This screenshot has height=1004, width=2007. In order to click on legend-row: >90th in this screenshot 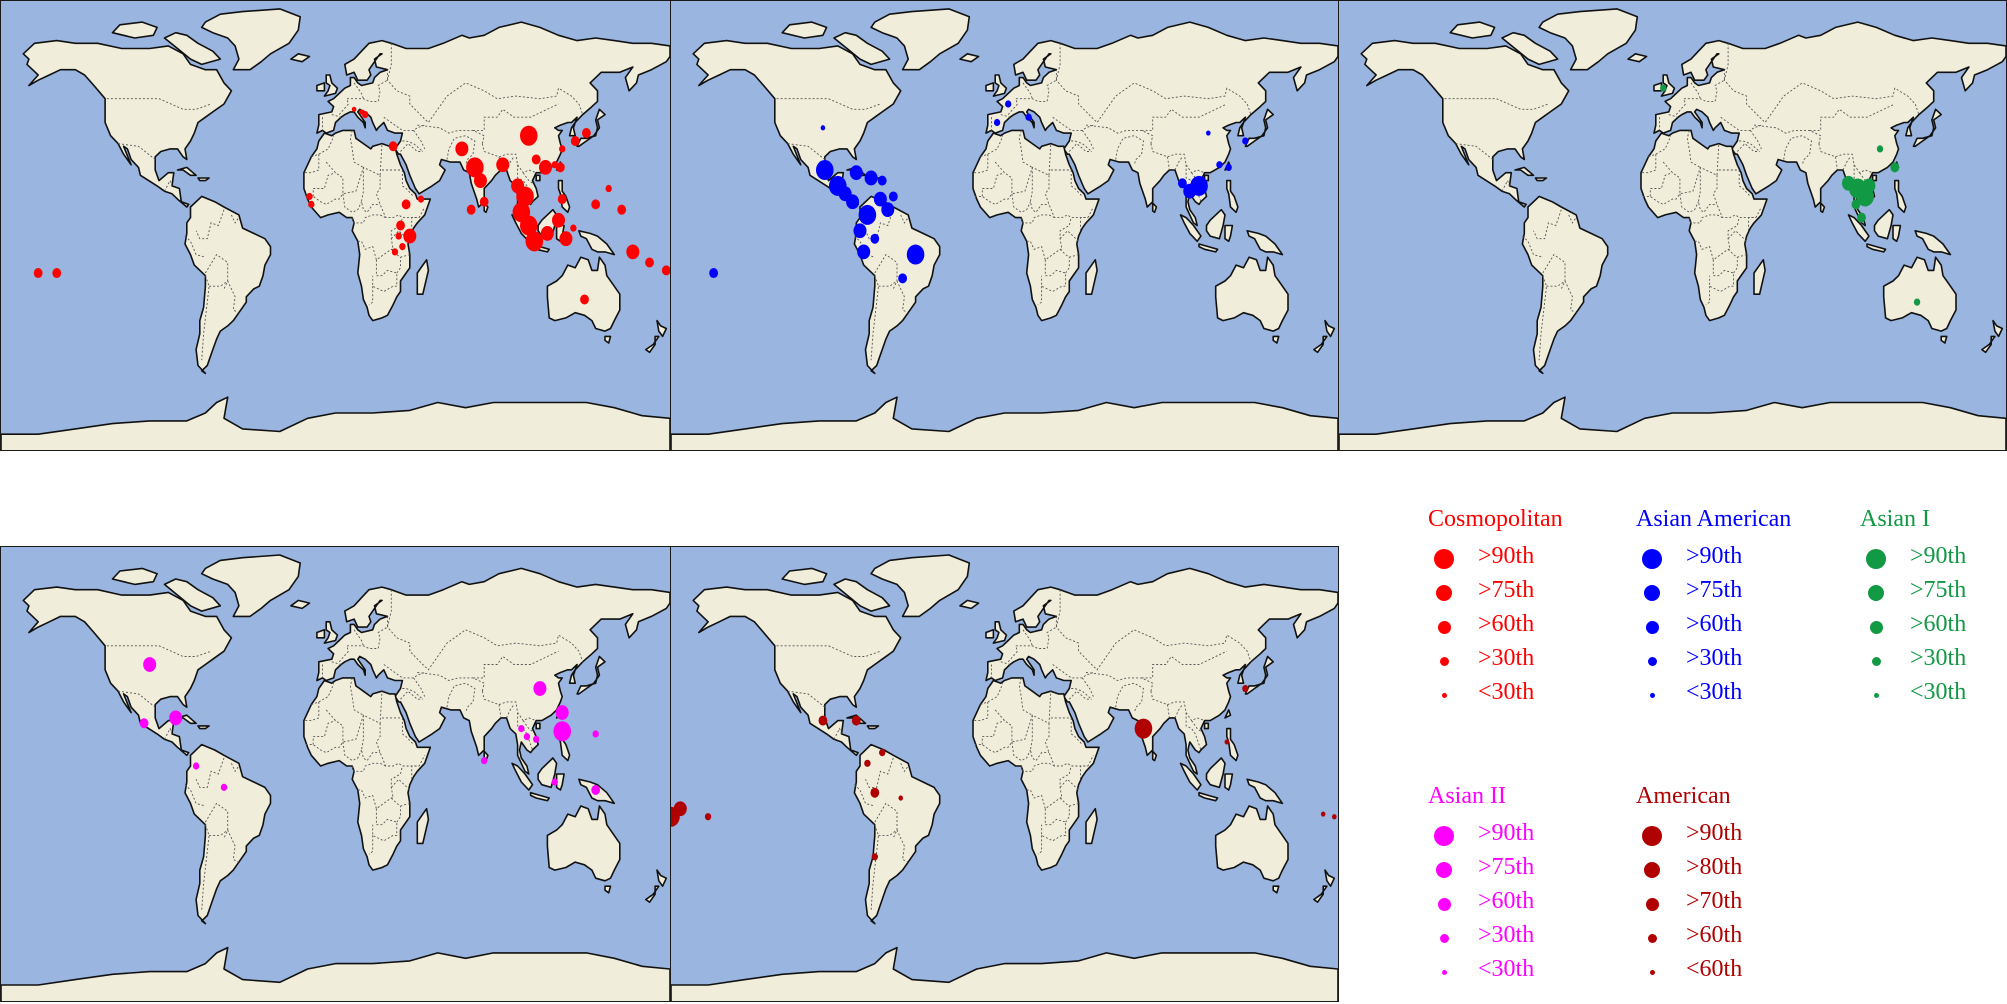, I will do `click(1713, 560)`.